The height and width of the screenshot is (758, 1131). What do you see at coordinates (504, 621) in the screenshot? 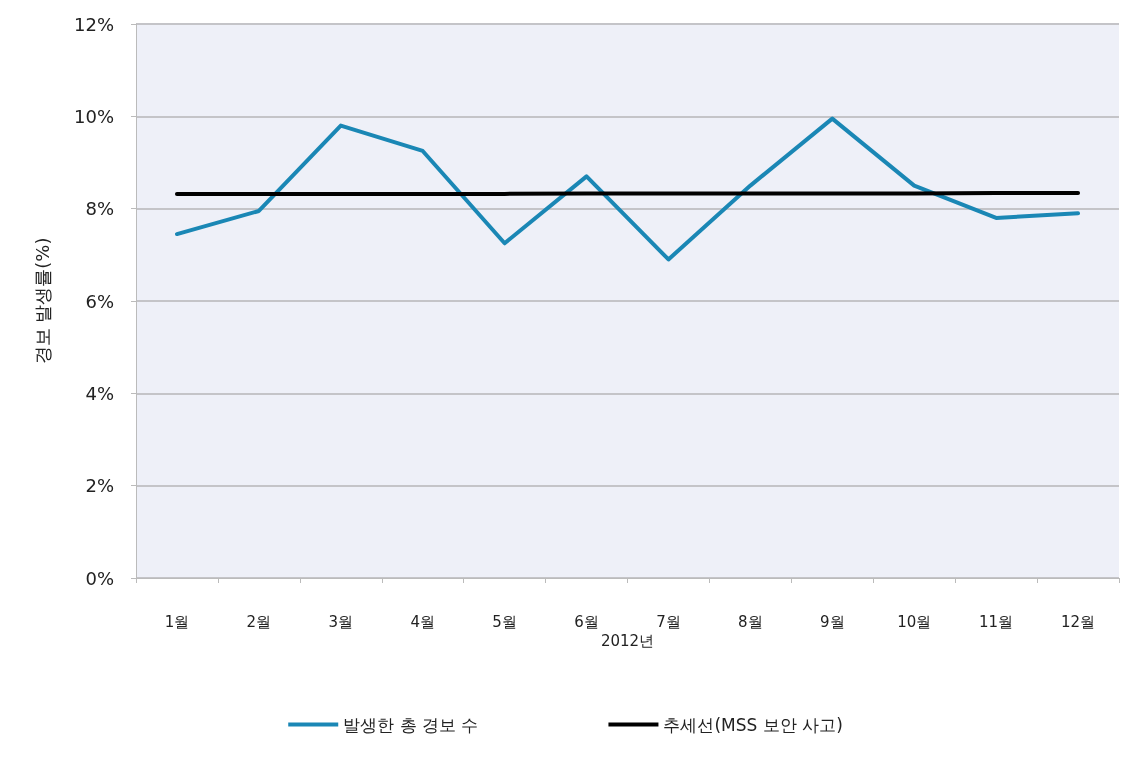
I see `x-tick-label: 5월` at bounding box center [504, 621].